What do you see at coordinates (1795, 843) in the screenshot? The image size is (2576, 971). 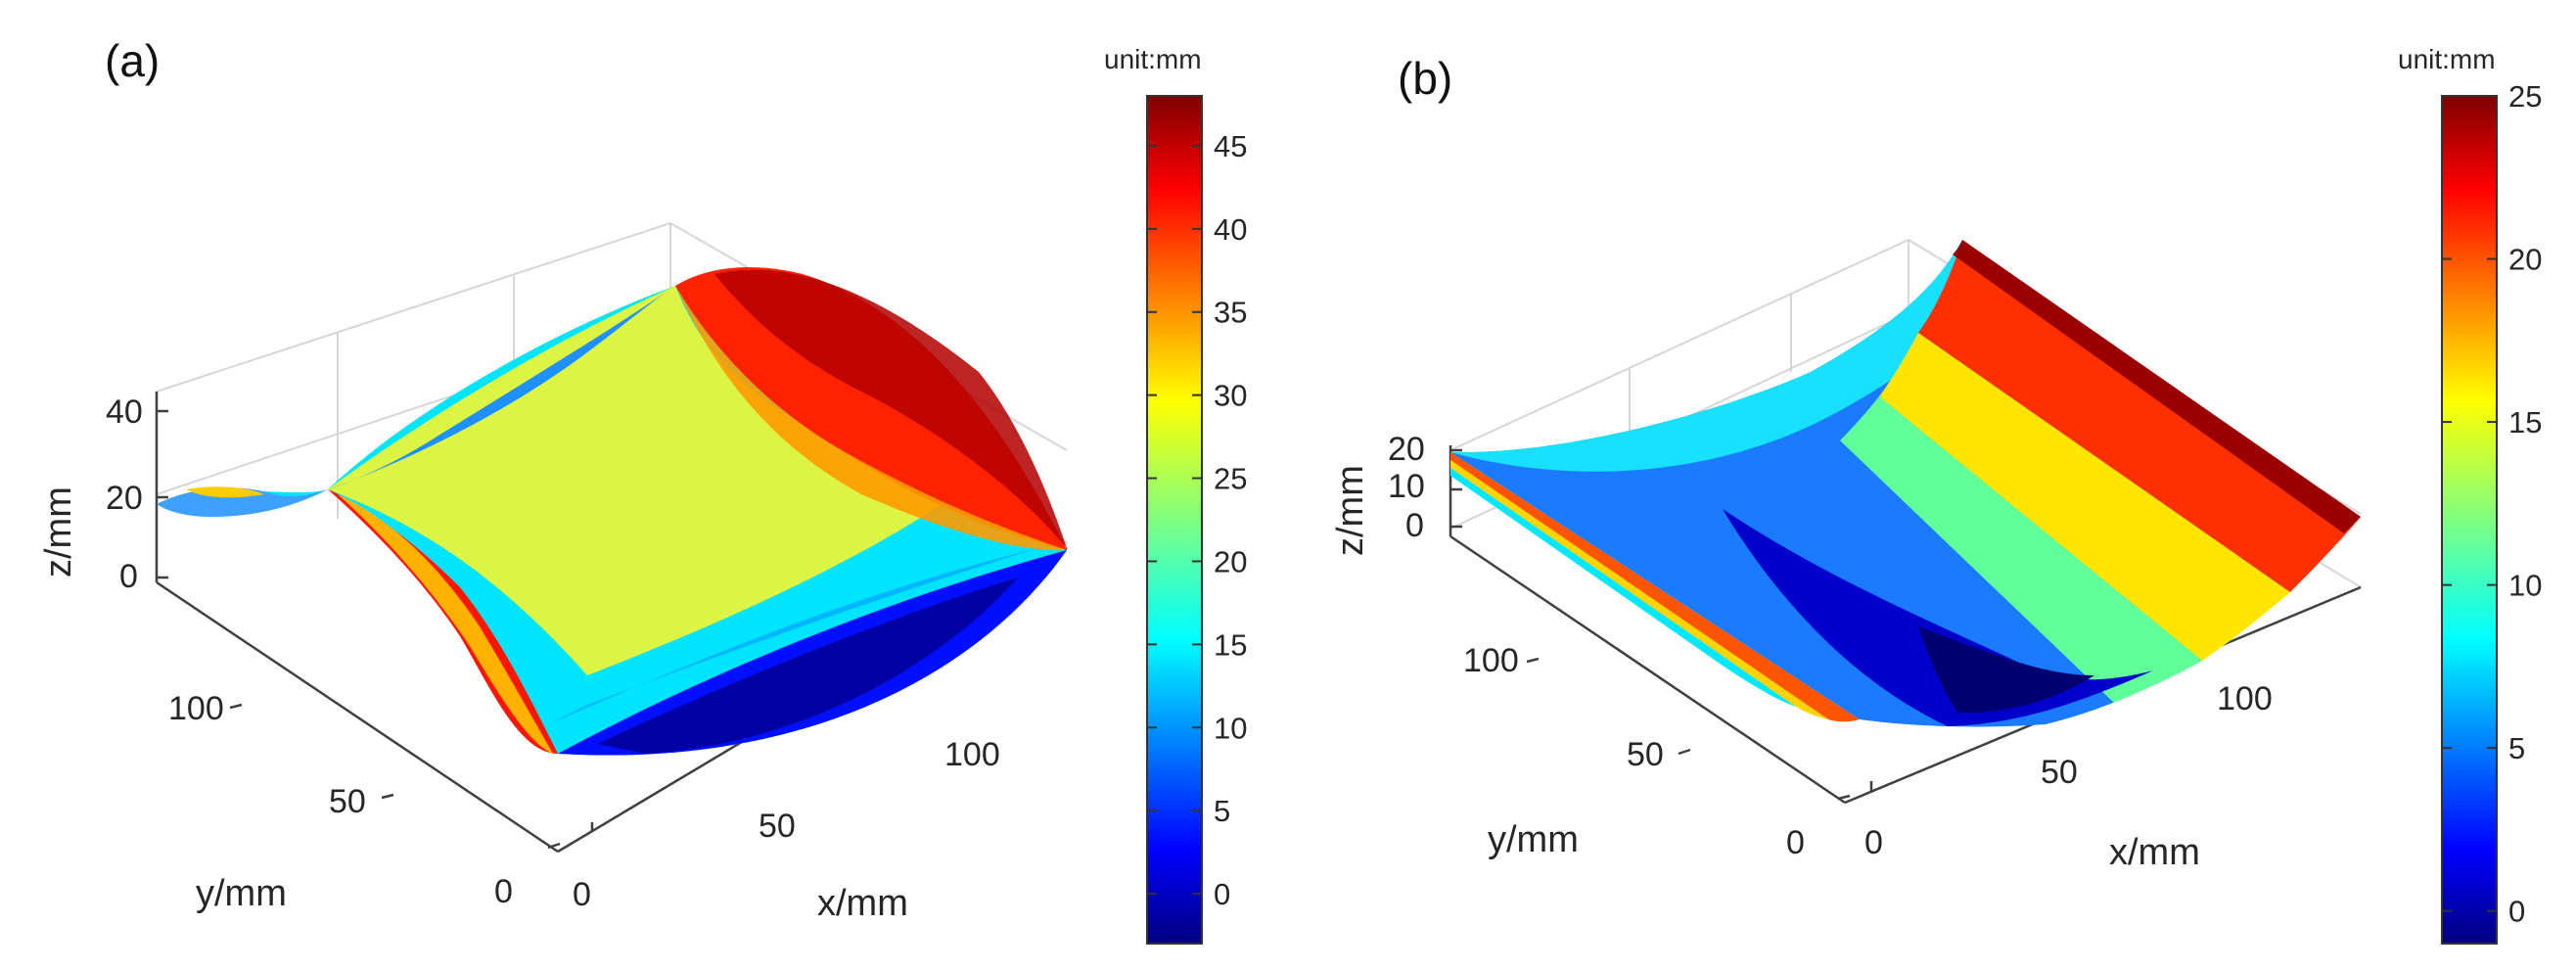 I see `panel-b-yt-0: 0` at bounding box center [1795, 843].